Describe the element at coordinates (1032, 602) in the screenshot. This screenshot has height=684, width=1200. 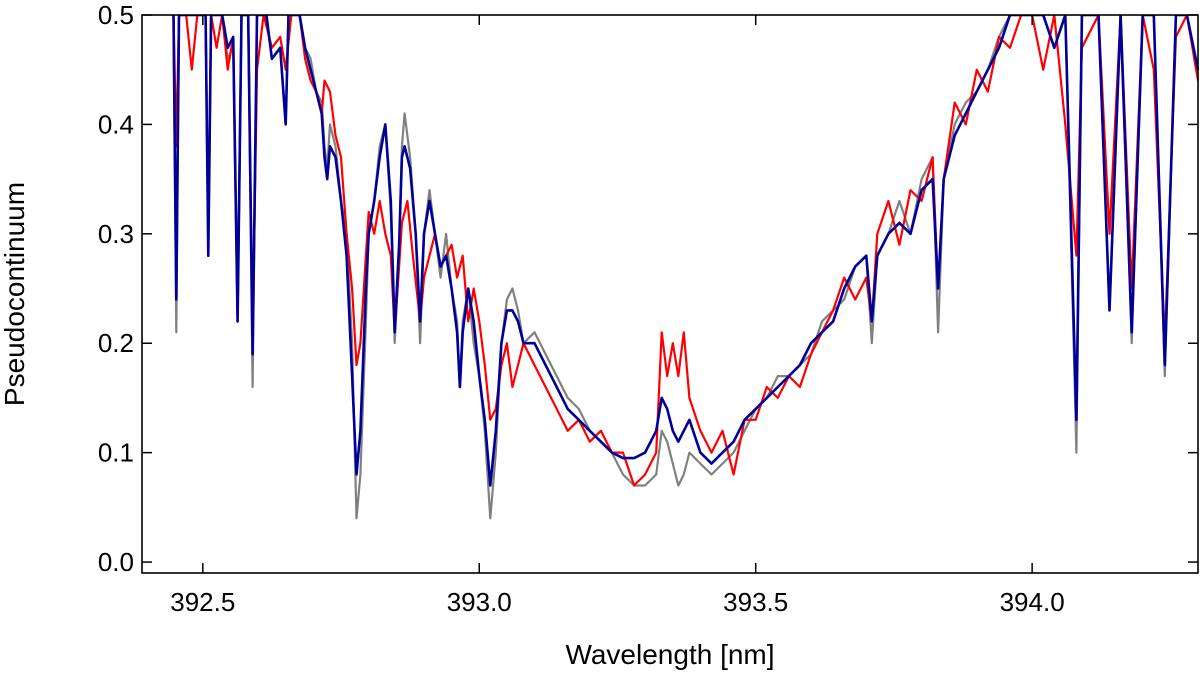
I see `x-tick-label: 394.0` at that location.